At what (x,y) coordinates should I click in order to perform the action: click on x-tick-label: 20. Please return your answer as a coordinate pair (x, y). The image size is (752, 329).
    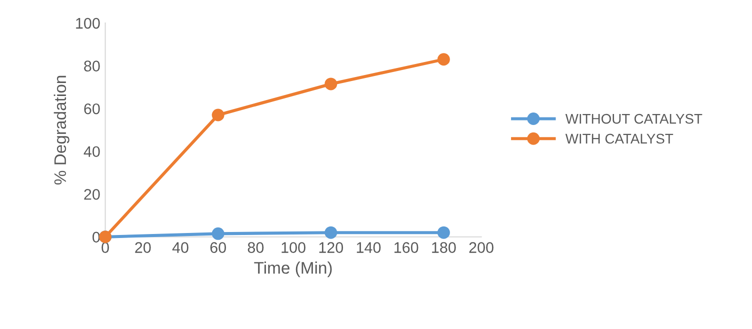
    Looking at the image, I should click on (143, 247).